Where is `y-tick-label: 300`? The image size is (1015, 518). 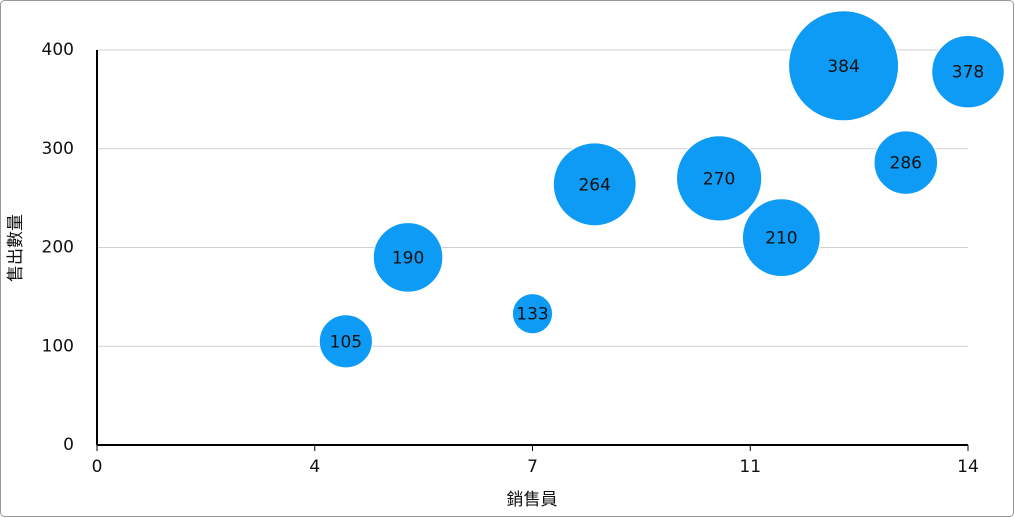 y-tick-label: 300 is located at coordinates (58, 149).